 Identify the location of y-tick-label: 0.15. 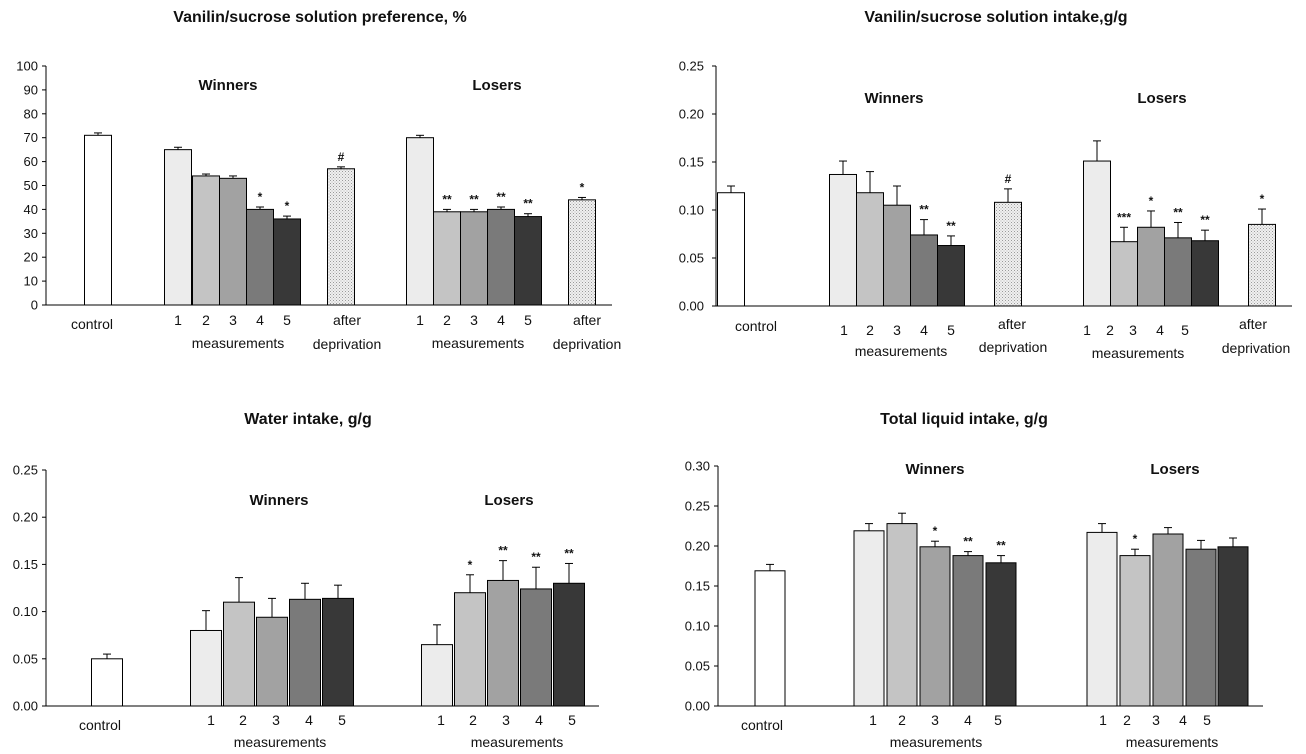
(697, 586).